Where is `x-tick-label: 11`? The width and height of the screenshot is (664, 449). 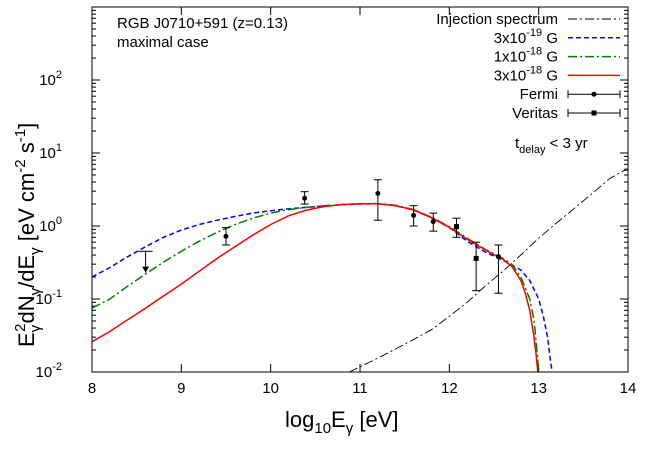 x-tick-label: 11 is located at coordinates (360, 388).